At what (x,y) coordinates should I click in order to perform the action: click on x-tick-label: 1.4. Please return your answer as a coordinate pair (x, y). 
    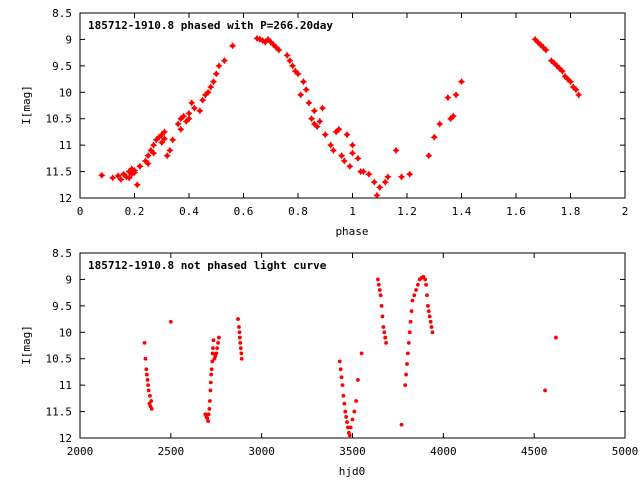
    Looking at the image, I should click on (462, 211).